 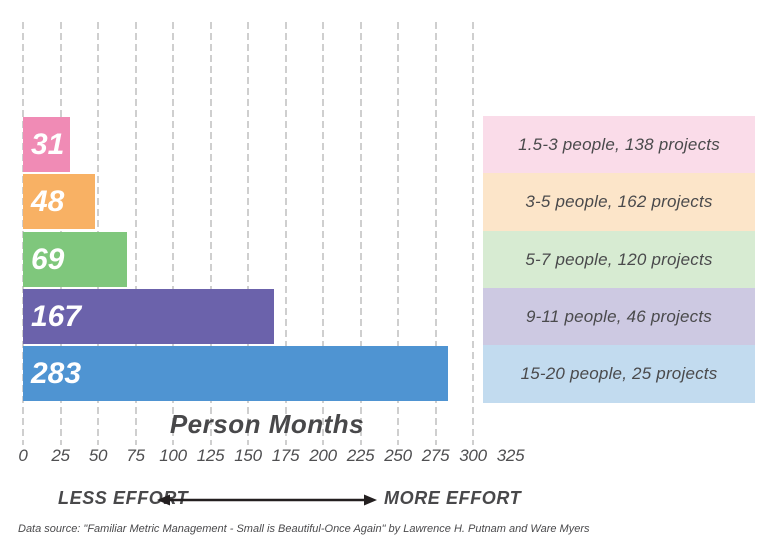 I want to click on x-tick-label: 250, so click(x=398, y=455).